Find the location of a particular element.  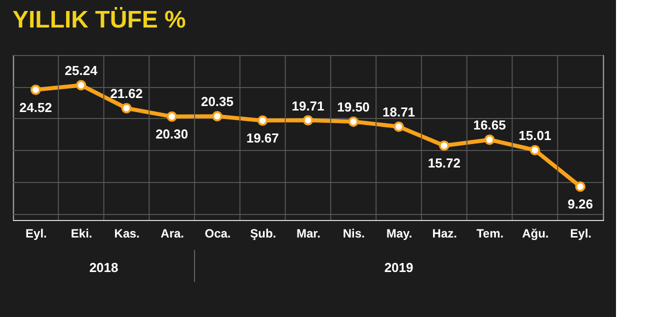

data-label: 18.71 is located at coordinates (399, 112).